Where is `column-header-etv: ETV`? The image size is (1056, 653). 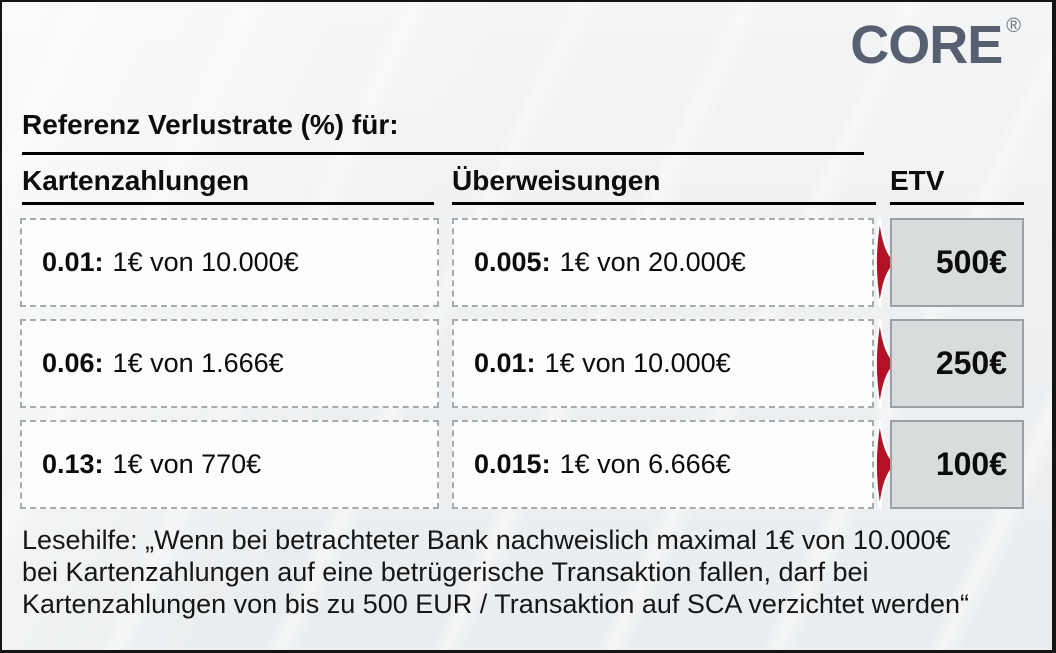 column-header-etv: ETV is located at coordinates (917, 180).